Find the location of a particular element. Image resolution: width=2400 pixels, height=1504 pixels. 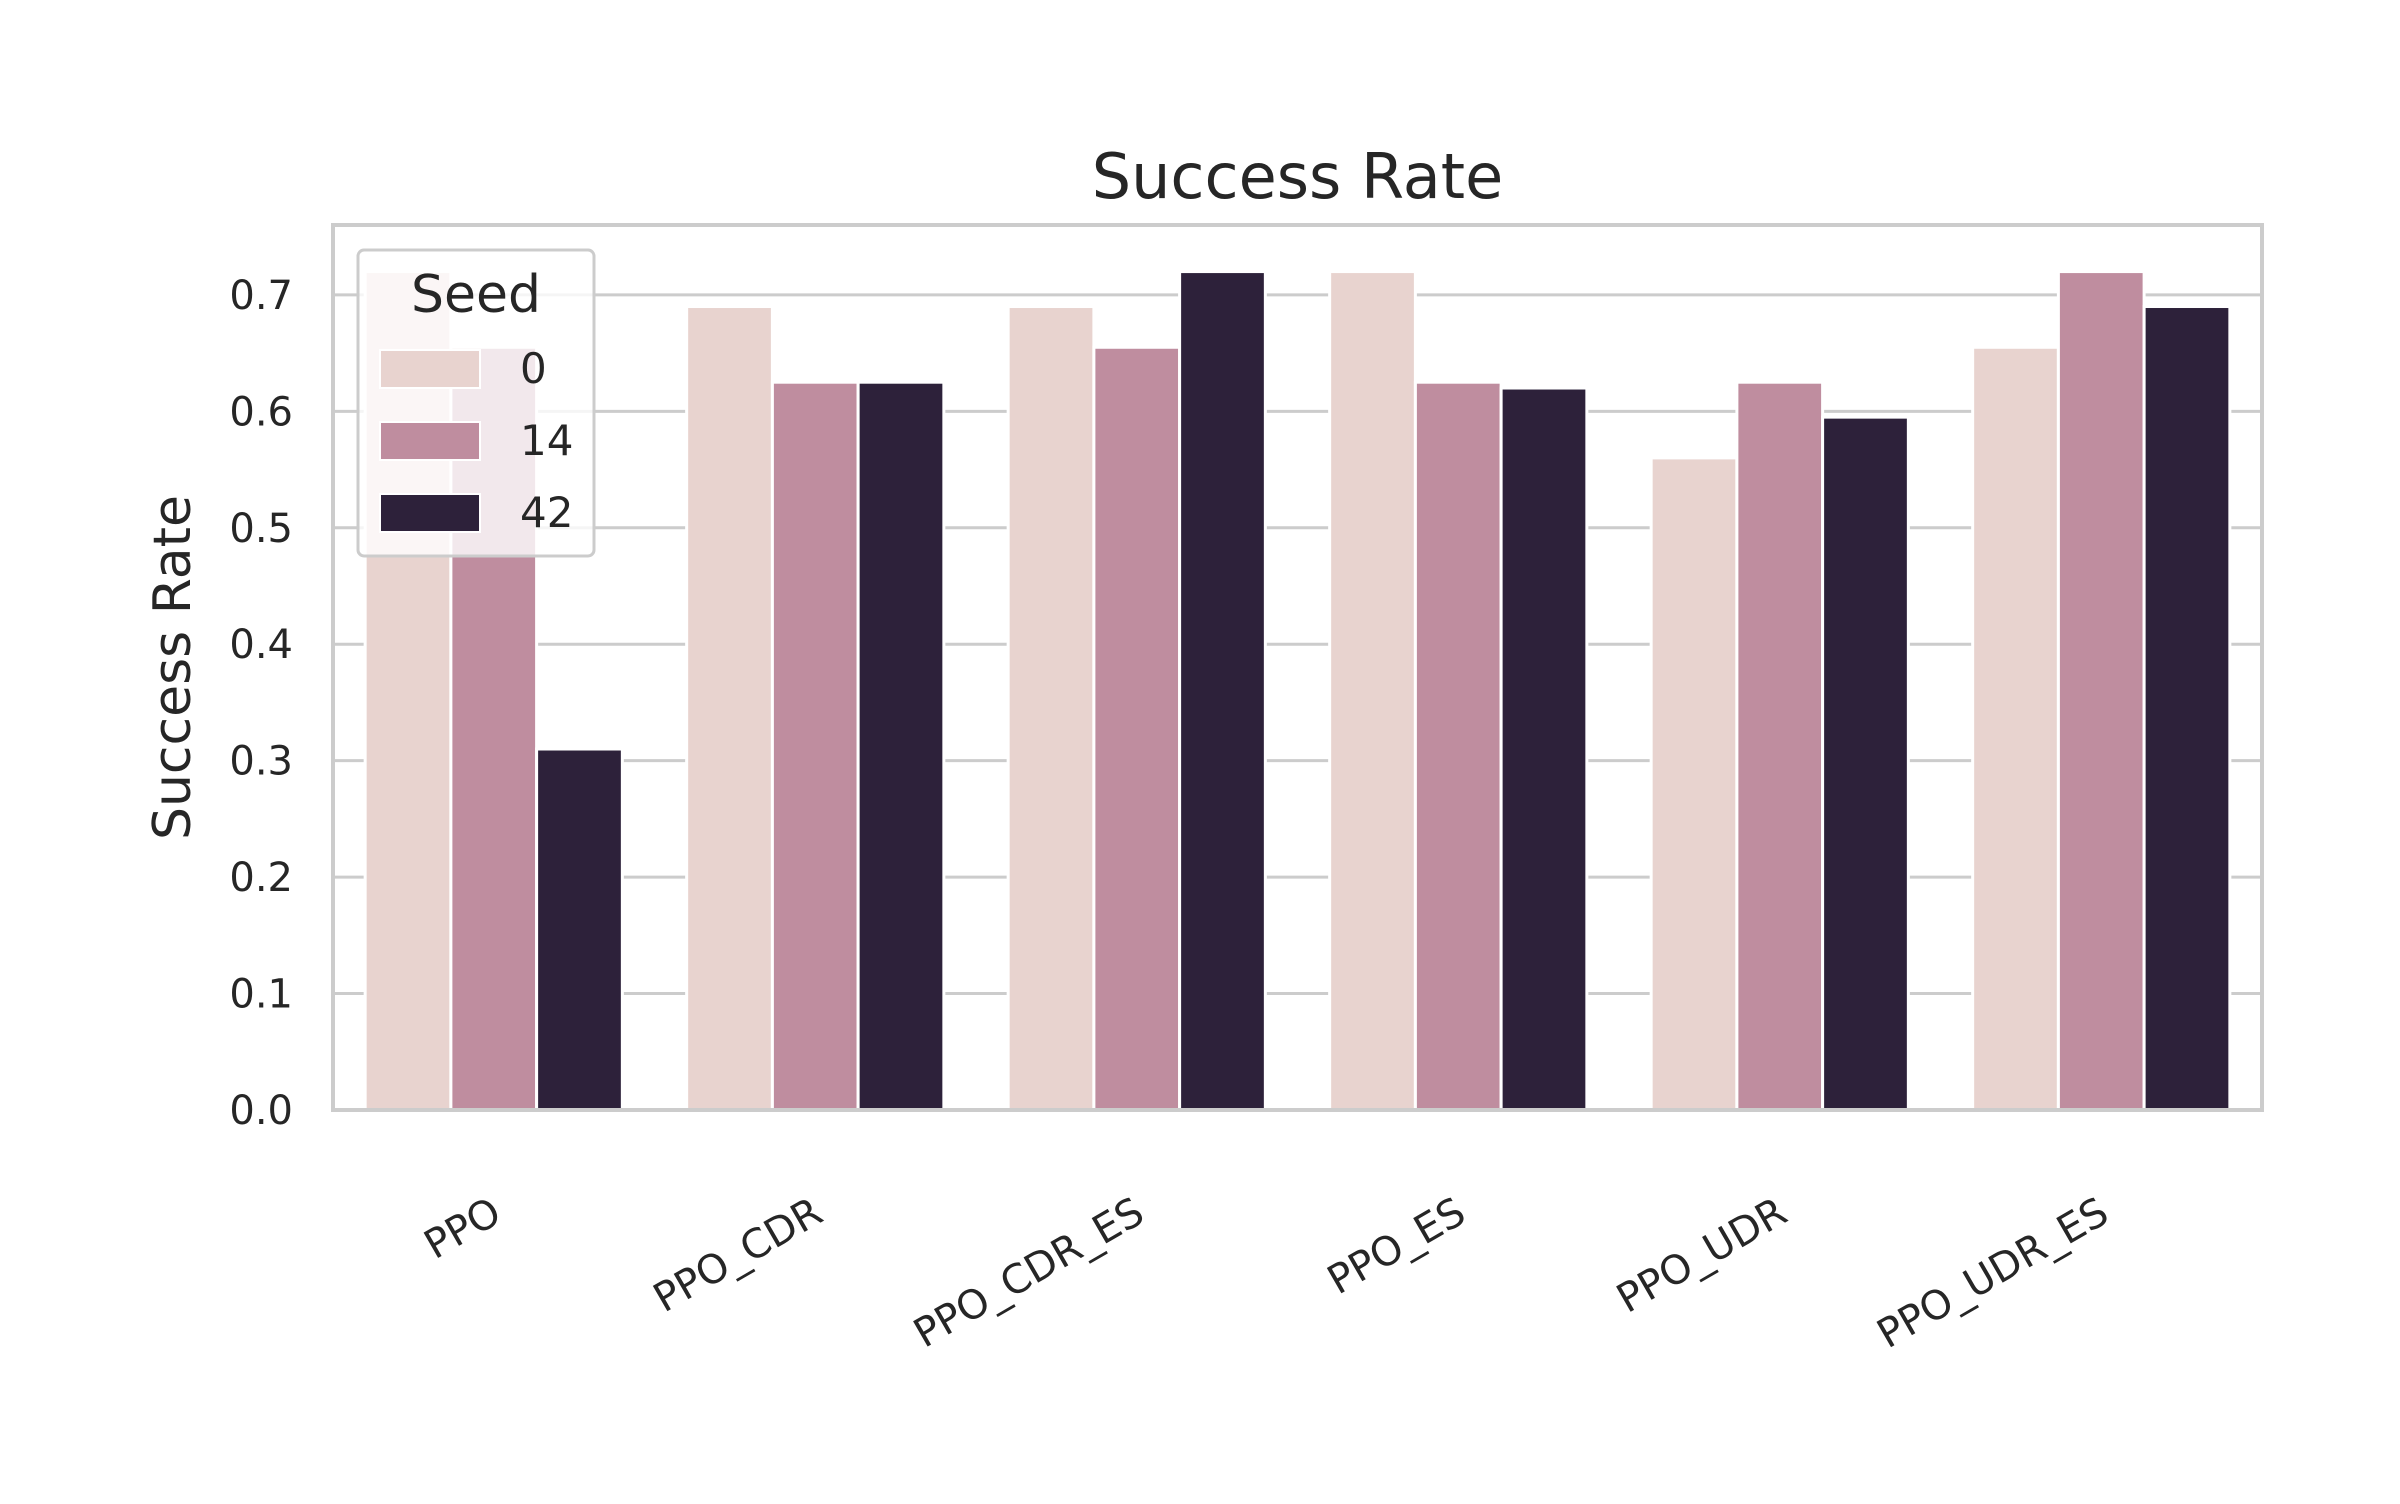

y-tick-labels: 0.0 0.1 0.2 0.3 0.4 0.5 0.6 0.7 is located at coordinates (261, 703).